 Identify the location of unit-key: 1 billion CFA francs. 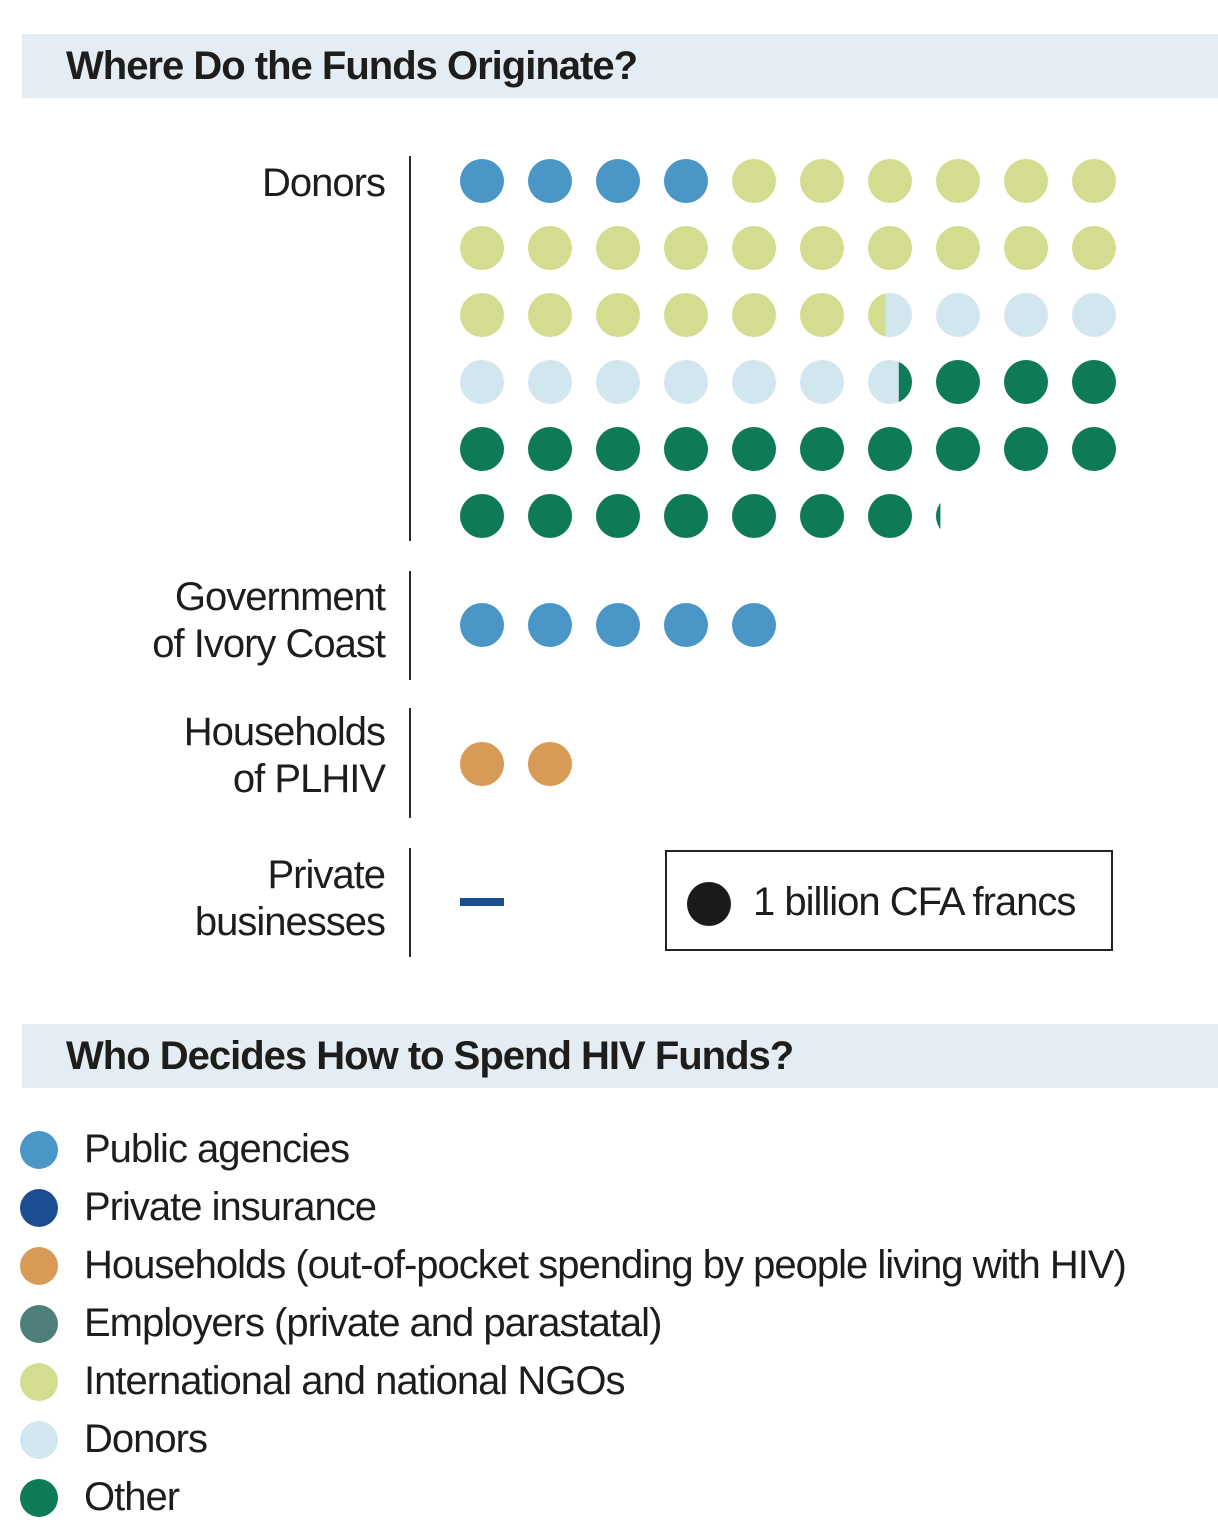
(889, 900).